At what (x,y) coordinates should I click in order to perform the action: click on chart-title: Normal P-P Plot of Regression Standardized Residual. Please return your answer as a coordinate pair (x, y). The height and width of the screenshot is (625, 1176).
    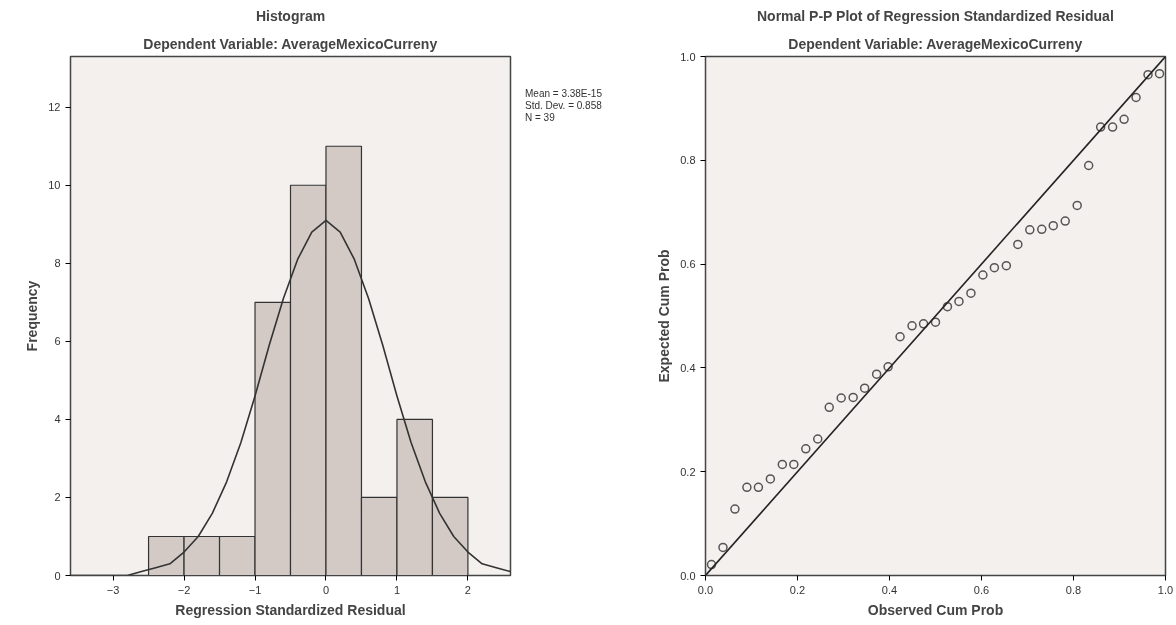
    Looking at the image, I should click on (935, 15).